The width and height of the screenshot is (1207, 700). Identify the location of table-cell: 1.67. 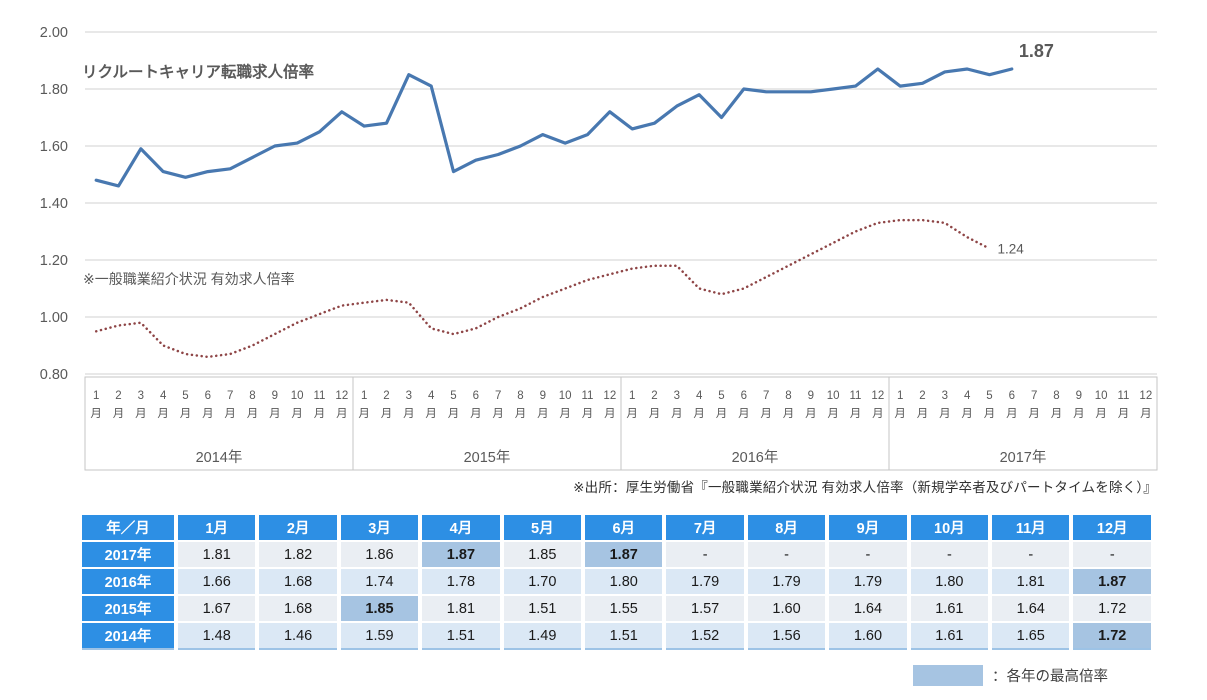
(217, 608).